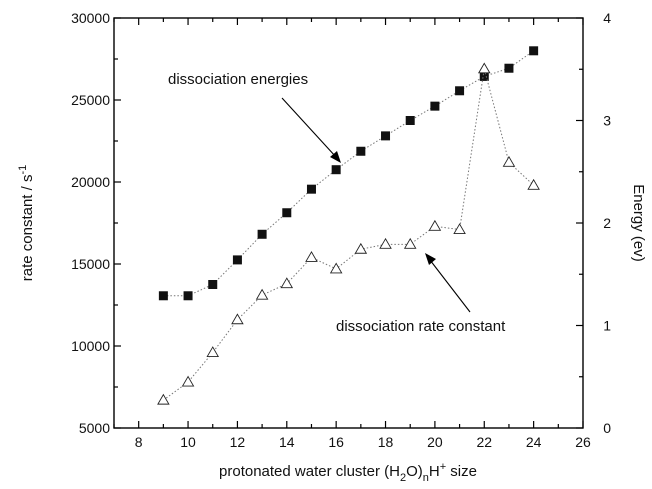  I want to click on x-tick-label: 24, so click(534, 442).